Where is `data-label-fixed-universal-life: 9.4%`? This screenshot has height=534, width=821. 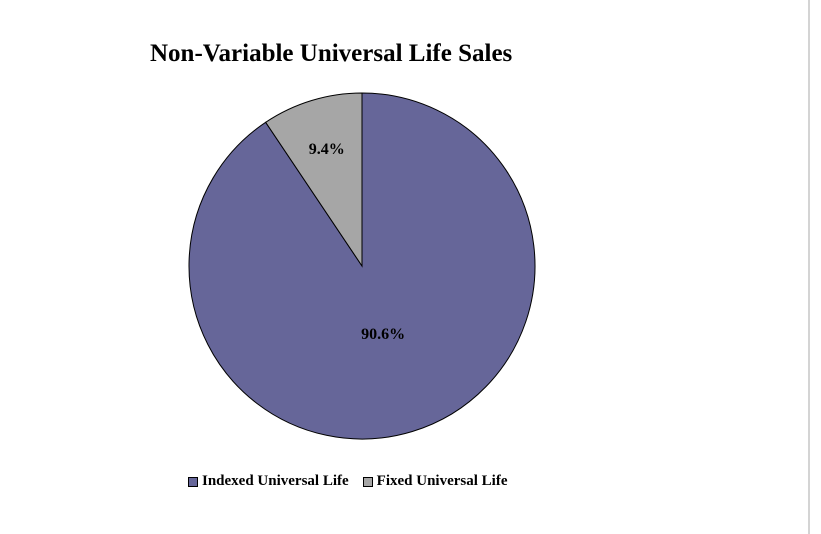 data-label-fixed-universal-life: 9.4% is located at coordinates (327, 149).